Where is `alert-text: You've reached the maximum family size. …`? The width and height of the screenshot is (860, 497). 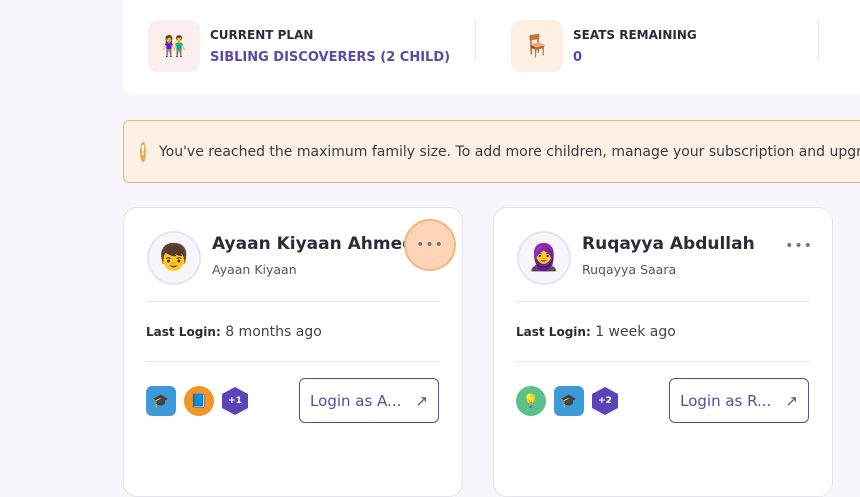 alert-text: You've reached the maximum family size. … is located at coordinates (509, 151).